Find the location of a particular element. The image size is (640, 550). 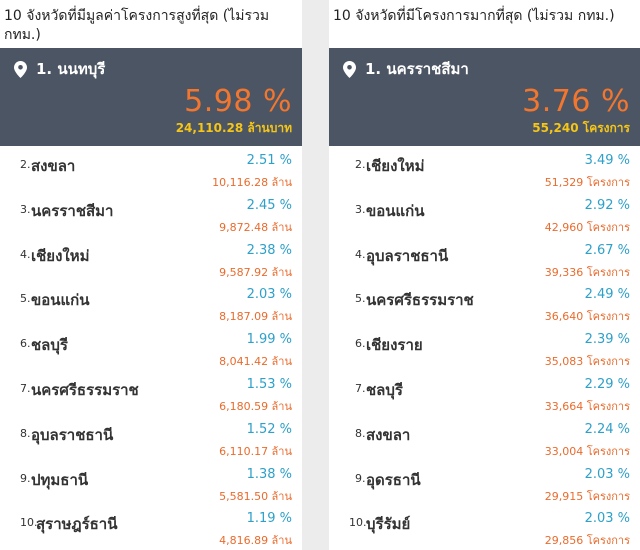

top-province-card: 1. นครราชสีมา 3.76 % 55,240 โครงการ is located at coordinates (484, 97).